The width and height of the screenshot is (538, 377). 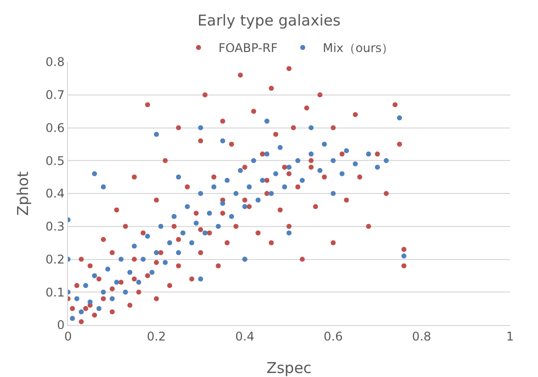 What do you see at coordinates (289, 368) in the screenshot?
I see `x-axis-title: Zspec` at bounding box center [289, 368].